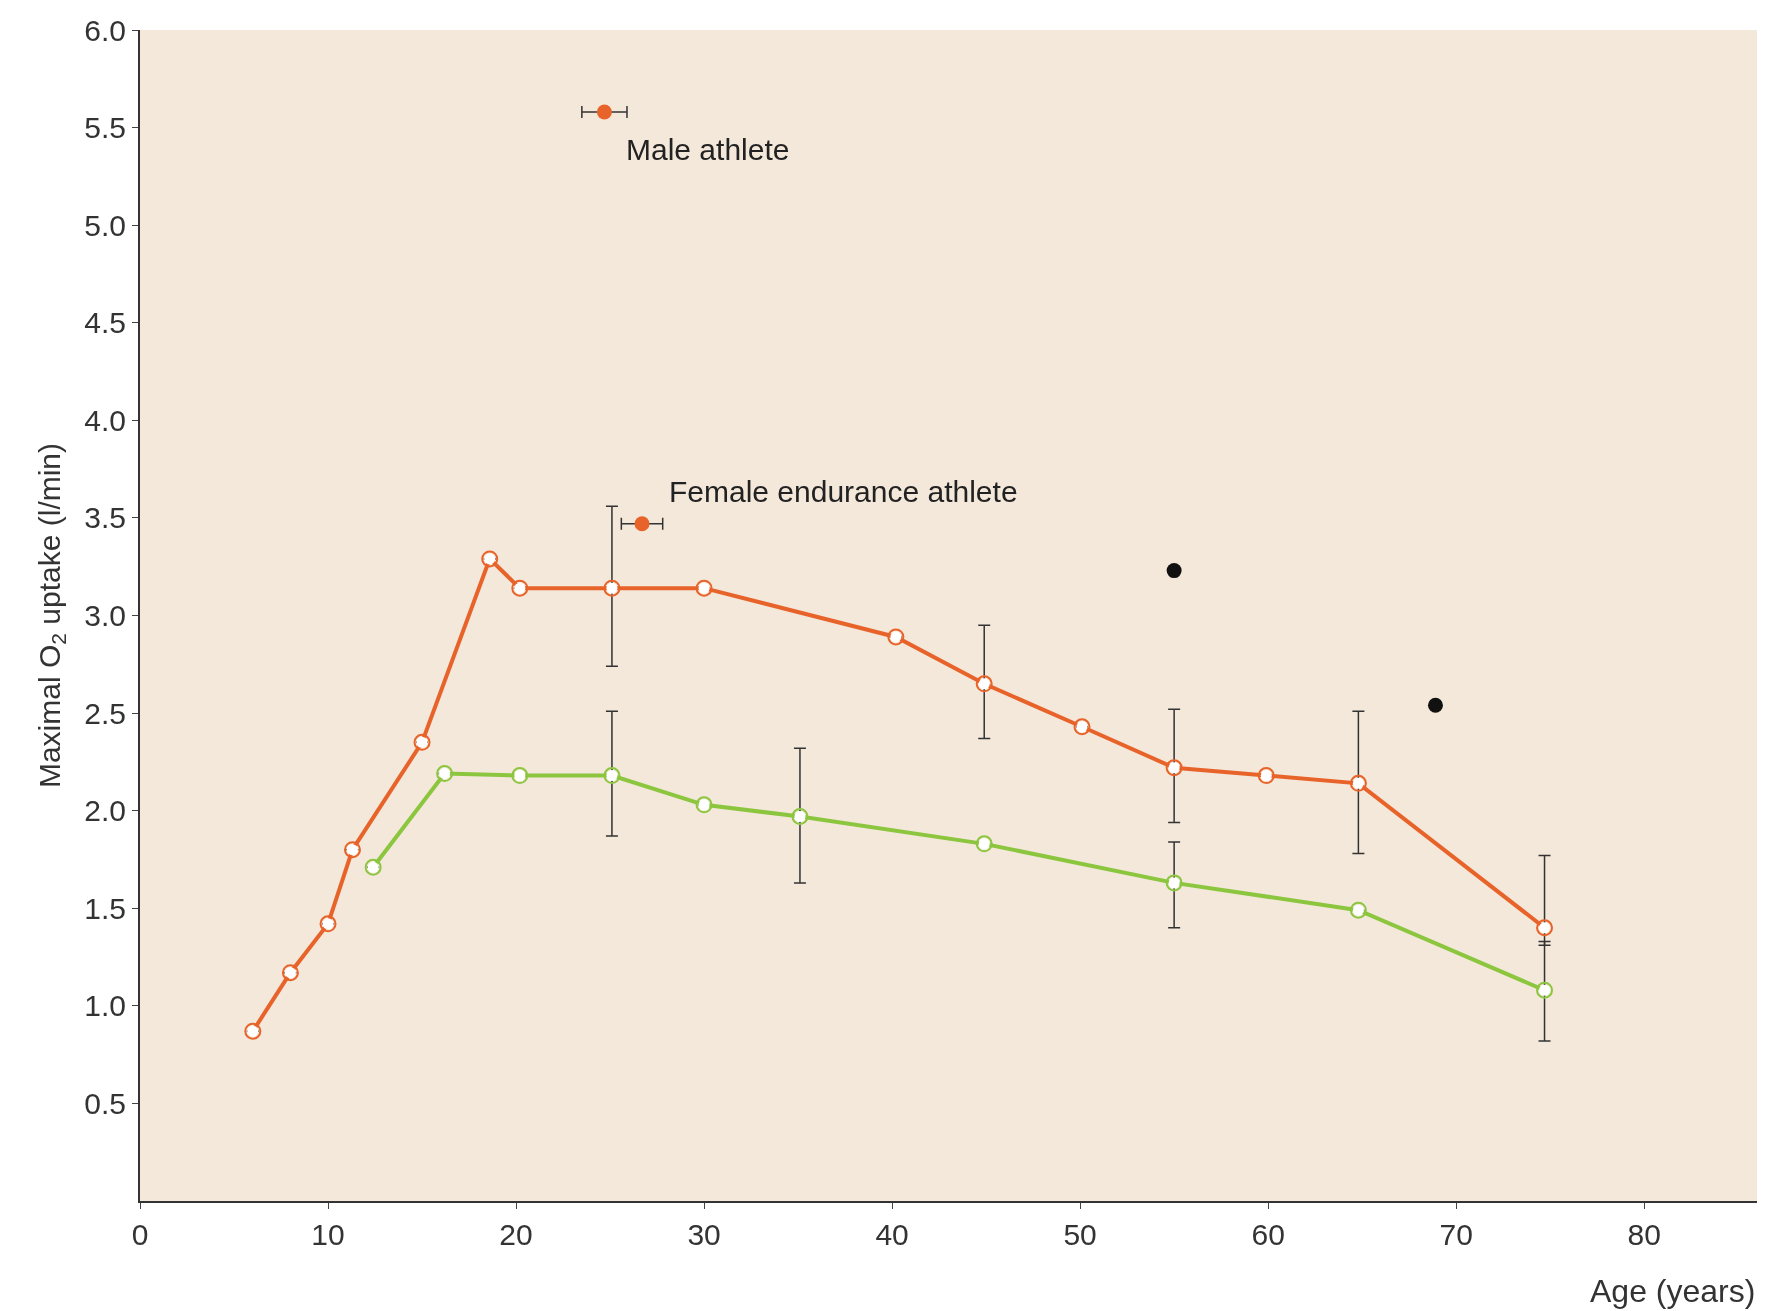  What do you see at coordinates (892, 1234) in the screenshot?
I see `x-tick-label: 40` at bounding box center [892, 1234].